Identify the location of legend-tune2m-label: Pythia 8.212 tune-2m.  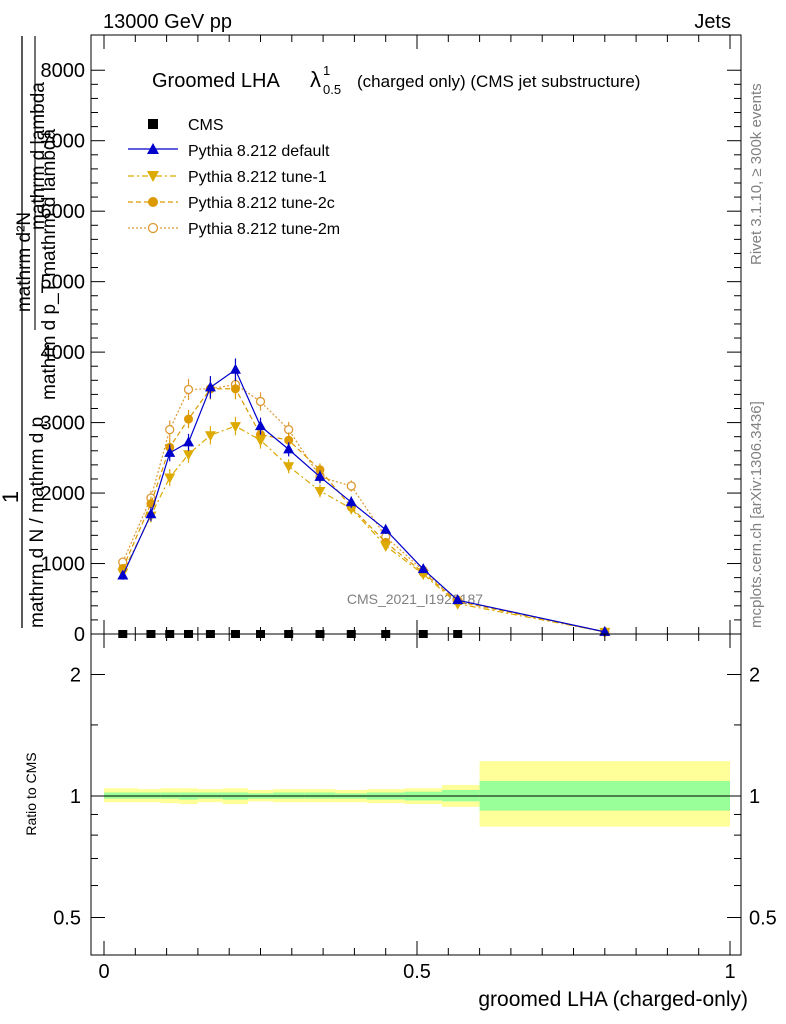
(264, 229).